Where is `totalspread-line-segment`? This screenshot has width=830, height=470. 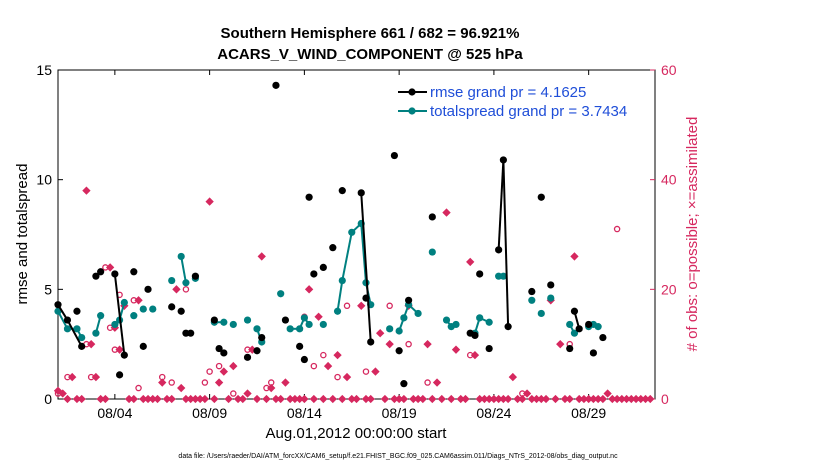
totalspread-line-segment is located at coordinates (347, 256).